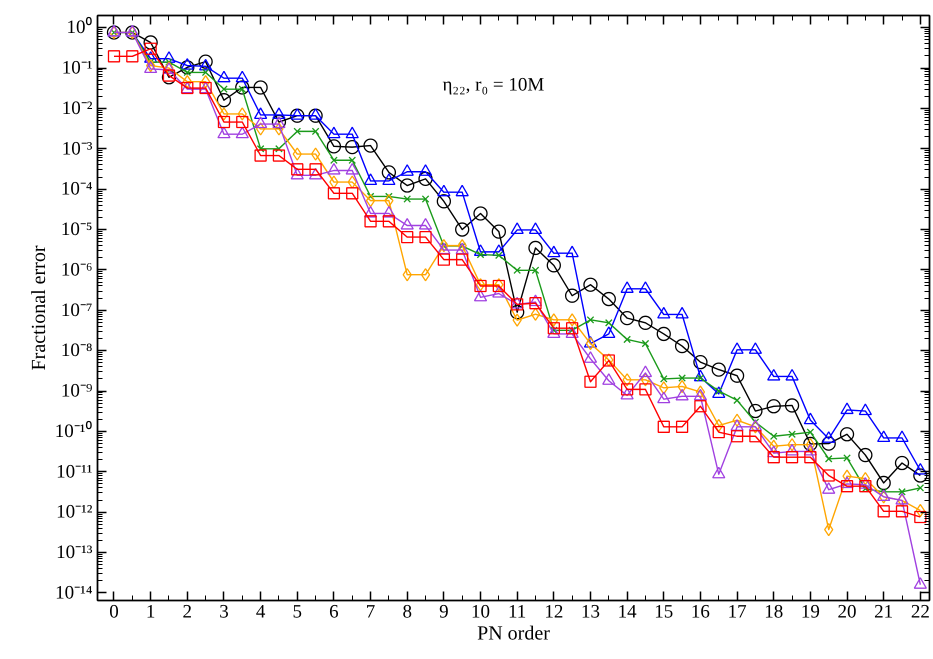 This screenshot has height=659, width=933. What do you see at coordinates (590, 612) in the screenshot?
I see `x-tick-label: 13` at bounding box center [590, 612].